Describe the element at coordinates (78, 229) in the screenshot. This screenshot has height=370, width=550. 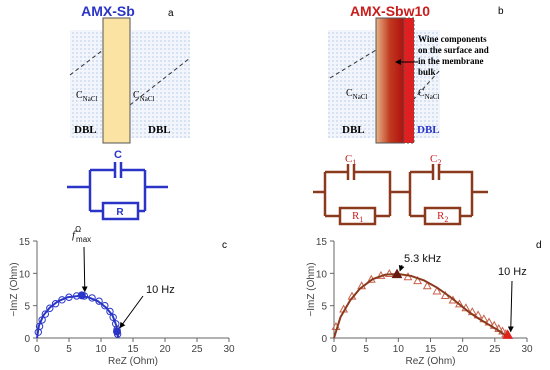
I see `label-sup: Ω` at that location.